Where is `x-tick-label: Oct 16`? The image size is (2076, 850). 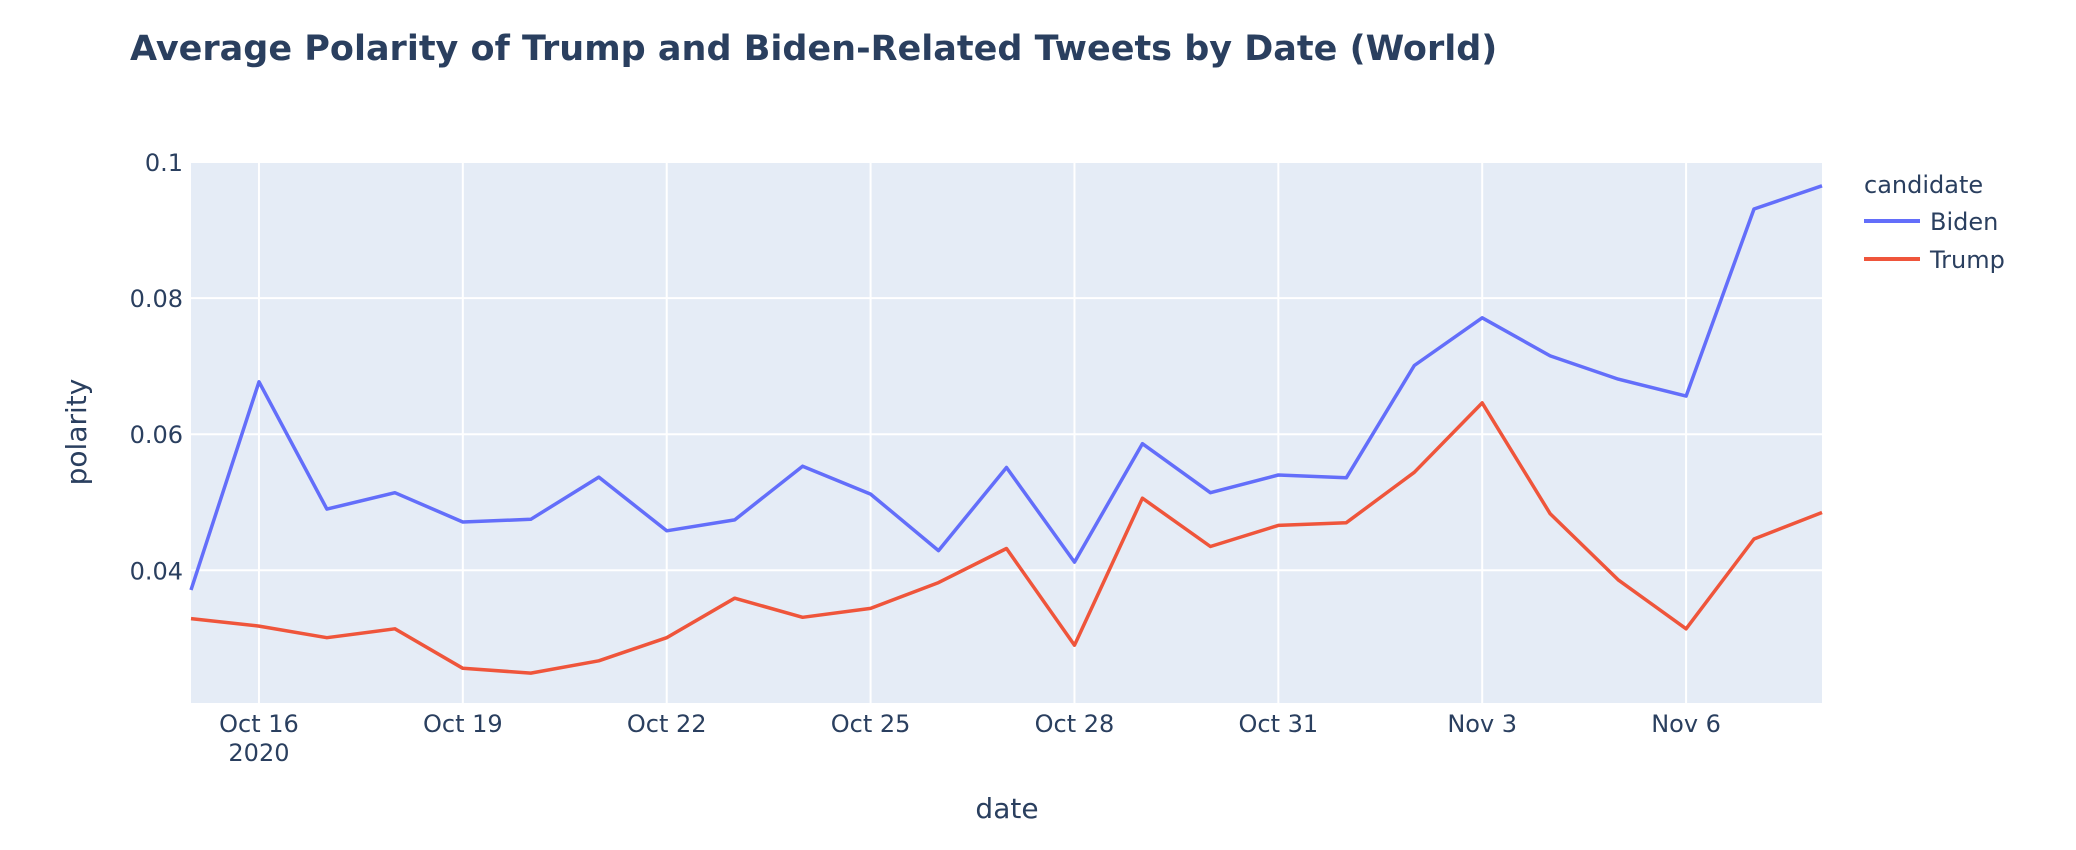
x-tick-label: Oct 16 is located at coordinates (259, 724).